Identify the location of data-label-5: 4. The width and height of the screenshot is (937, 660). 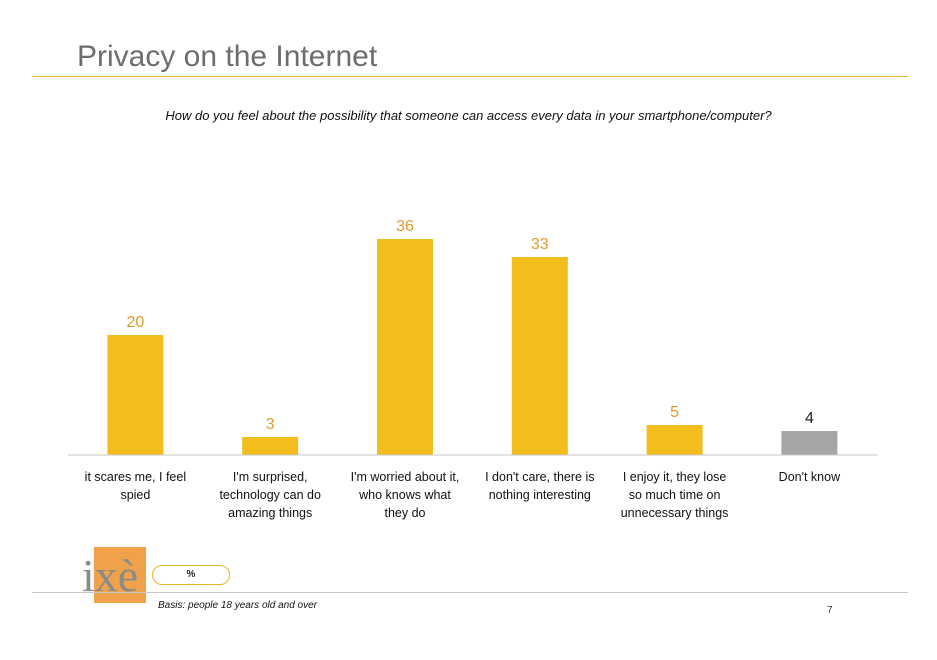
(809, 418).